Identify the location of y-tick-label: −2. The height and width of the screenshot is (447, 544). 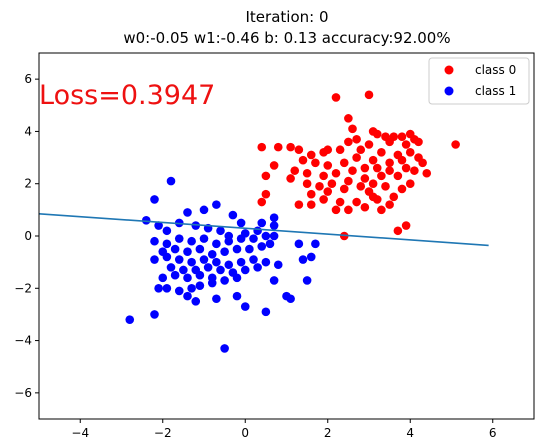
(23, 288).